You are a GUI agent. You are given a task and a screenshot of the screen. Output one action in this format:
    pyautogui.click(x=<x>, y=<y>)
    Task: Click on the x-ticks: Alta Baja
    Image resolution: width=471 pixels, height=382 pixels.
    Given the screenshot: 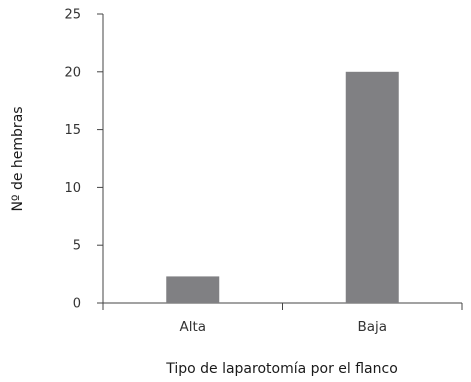 What is the action you would take?
    pyautogui.click(x=282, y=319)
    